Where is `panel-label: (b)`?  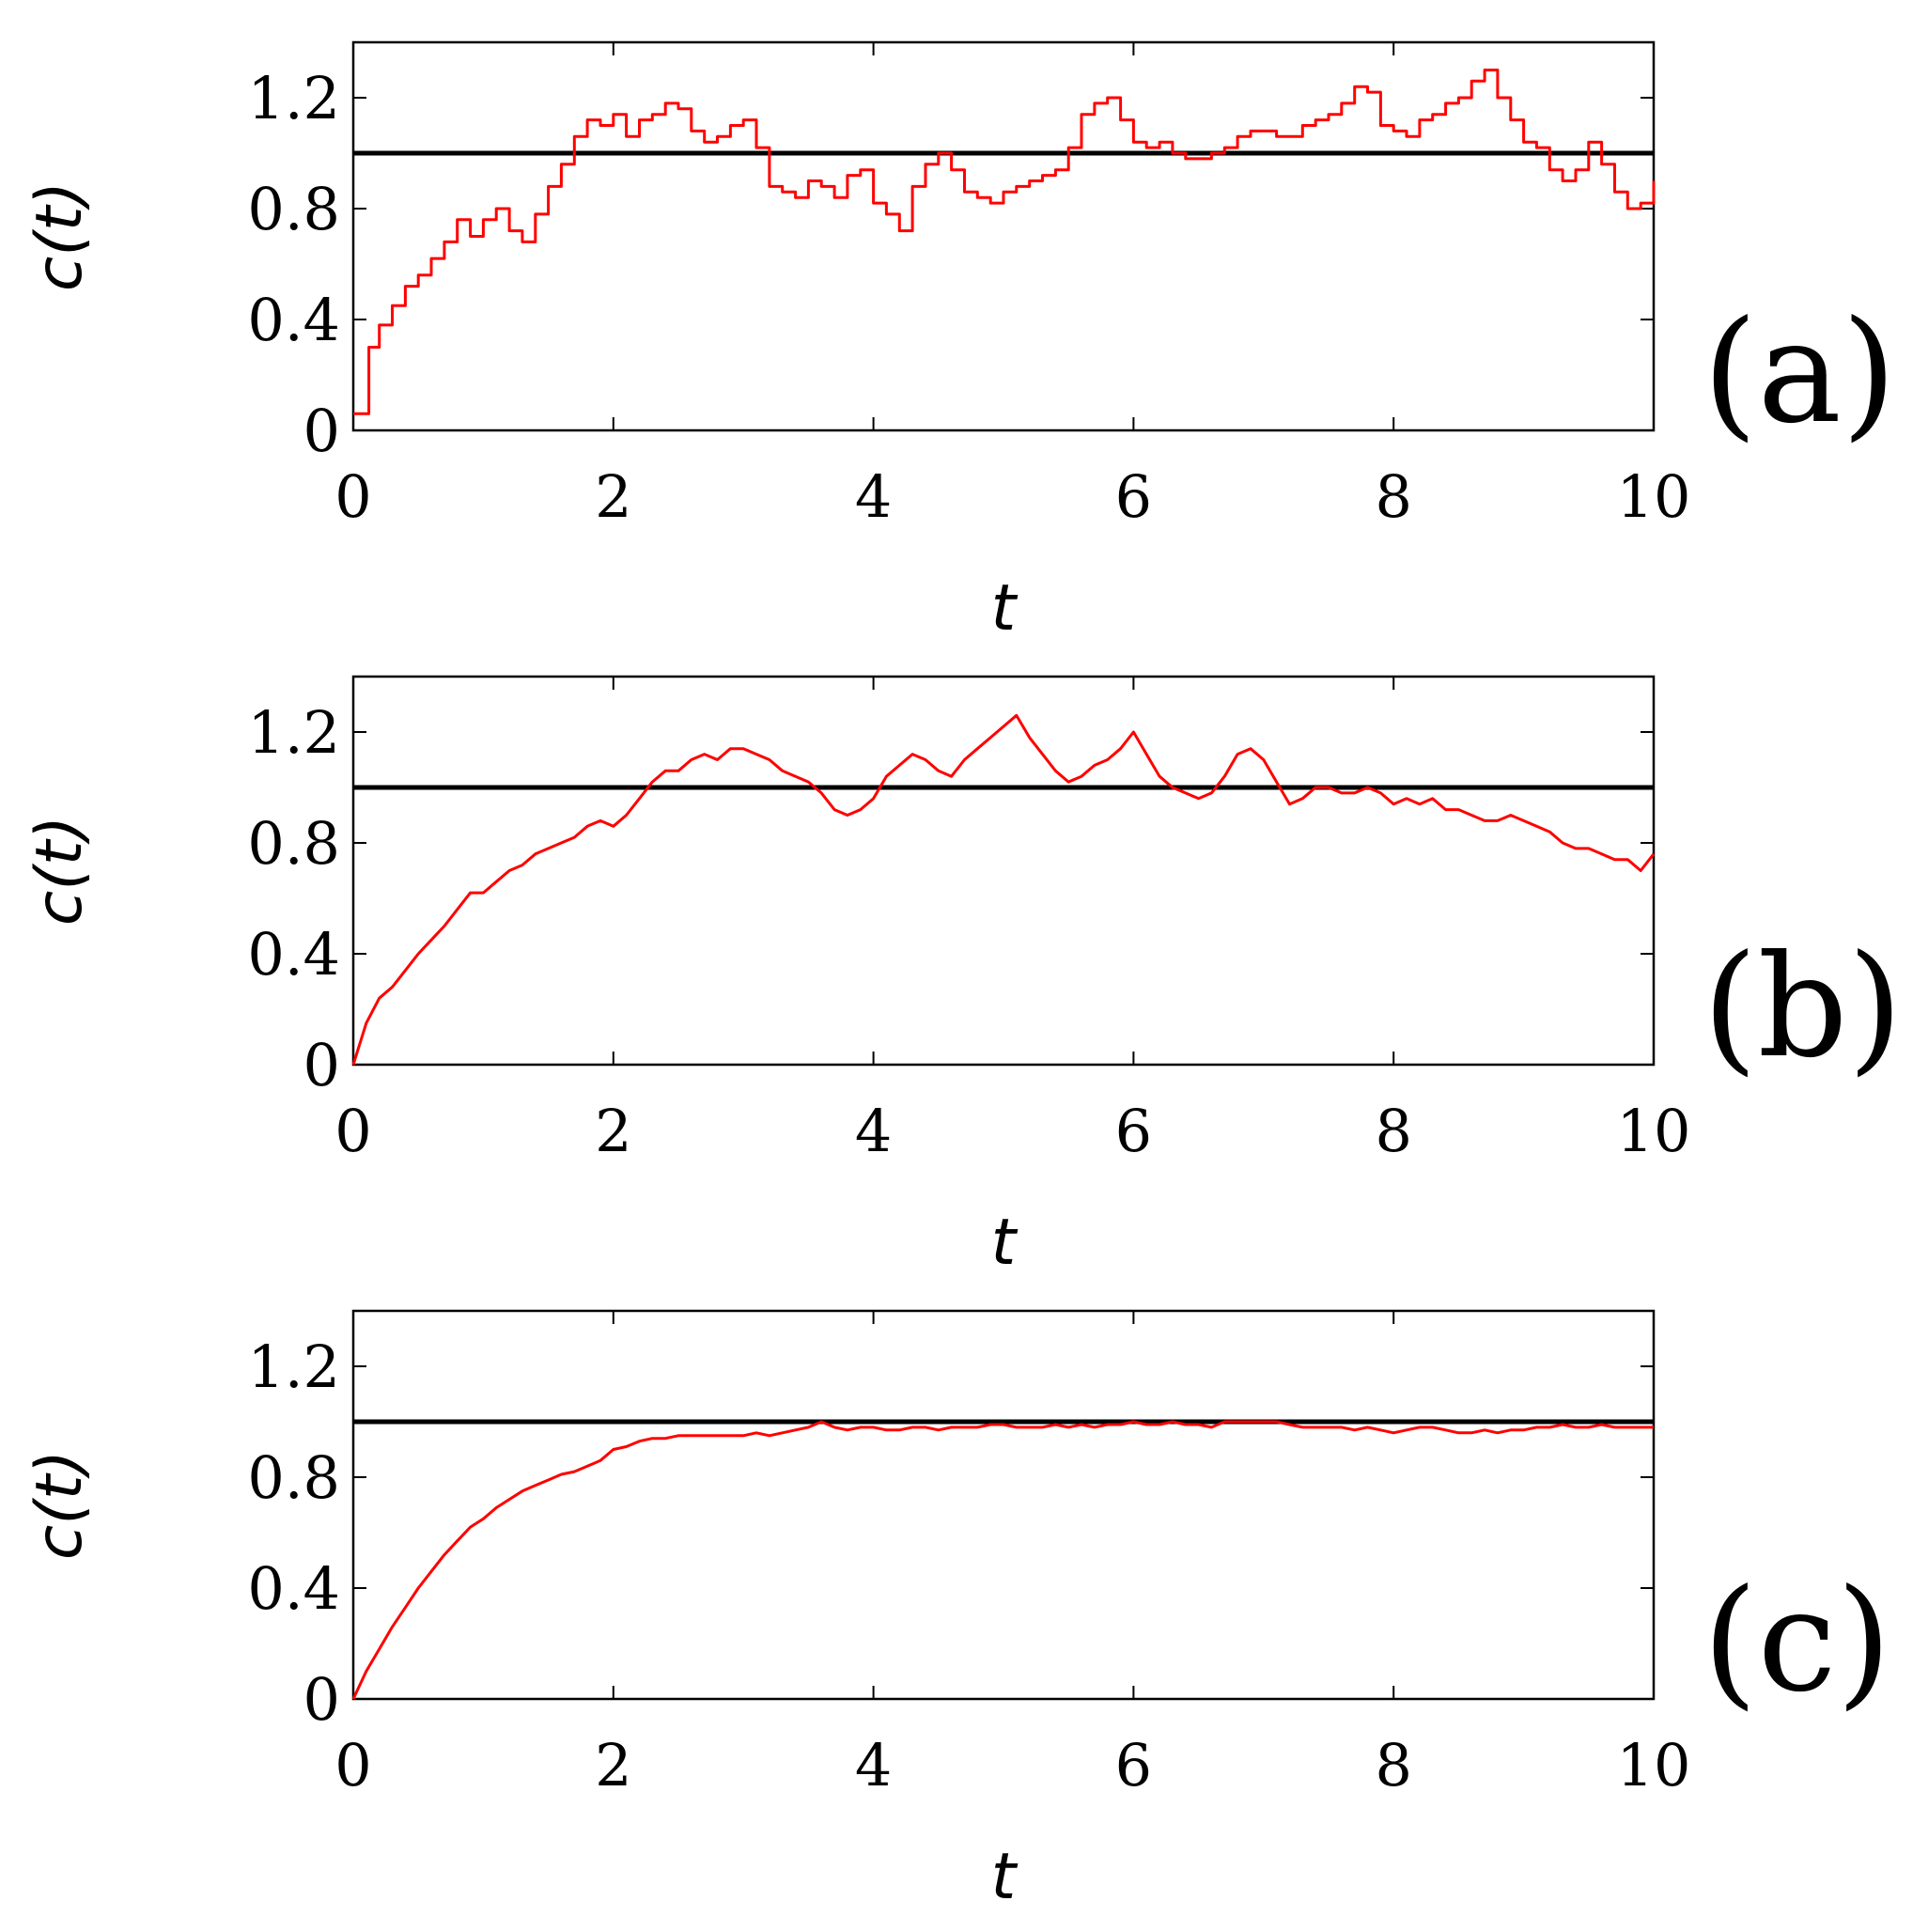
panel-label: (b) is located at coordinates (1803, 1007).